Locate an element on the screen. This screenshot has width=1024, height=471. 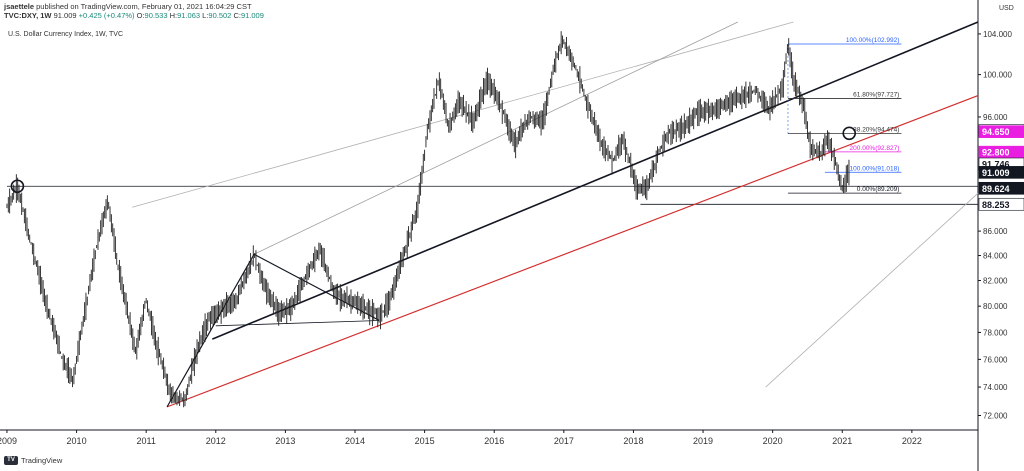
close-label: C: is located at coordinates (237, 15).